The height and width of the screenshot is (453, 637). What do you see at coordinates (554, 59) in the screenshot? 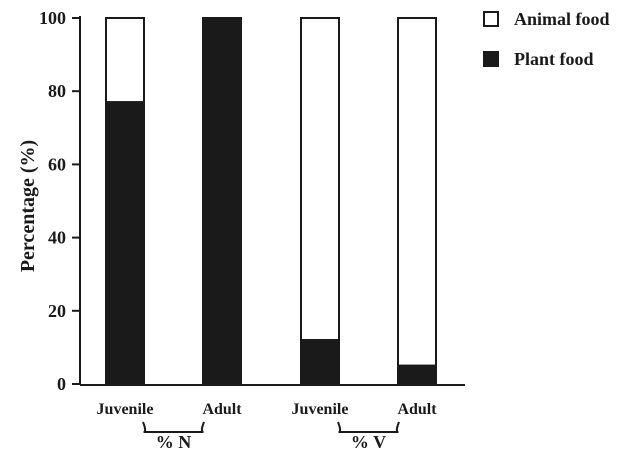
I see `legend-label: Plant food` at bounding box center [554, 59].